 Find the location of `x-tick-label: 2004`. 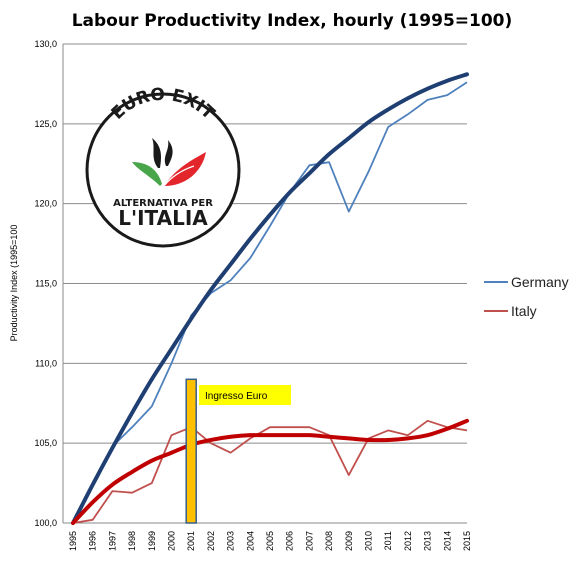

x-tick-label: 2004 is located at coordinates (250, 541).